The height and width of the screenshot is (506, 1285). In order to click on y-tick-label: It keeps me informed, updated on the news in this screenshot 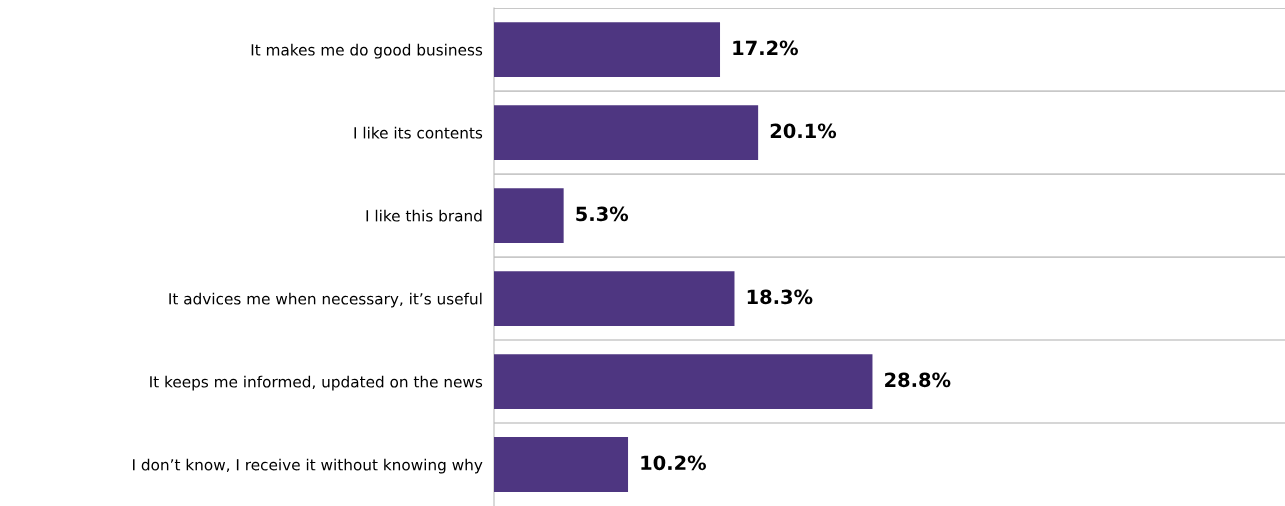, I will do `click(316, 383)`.